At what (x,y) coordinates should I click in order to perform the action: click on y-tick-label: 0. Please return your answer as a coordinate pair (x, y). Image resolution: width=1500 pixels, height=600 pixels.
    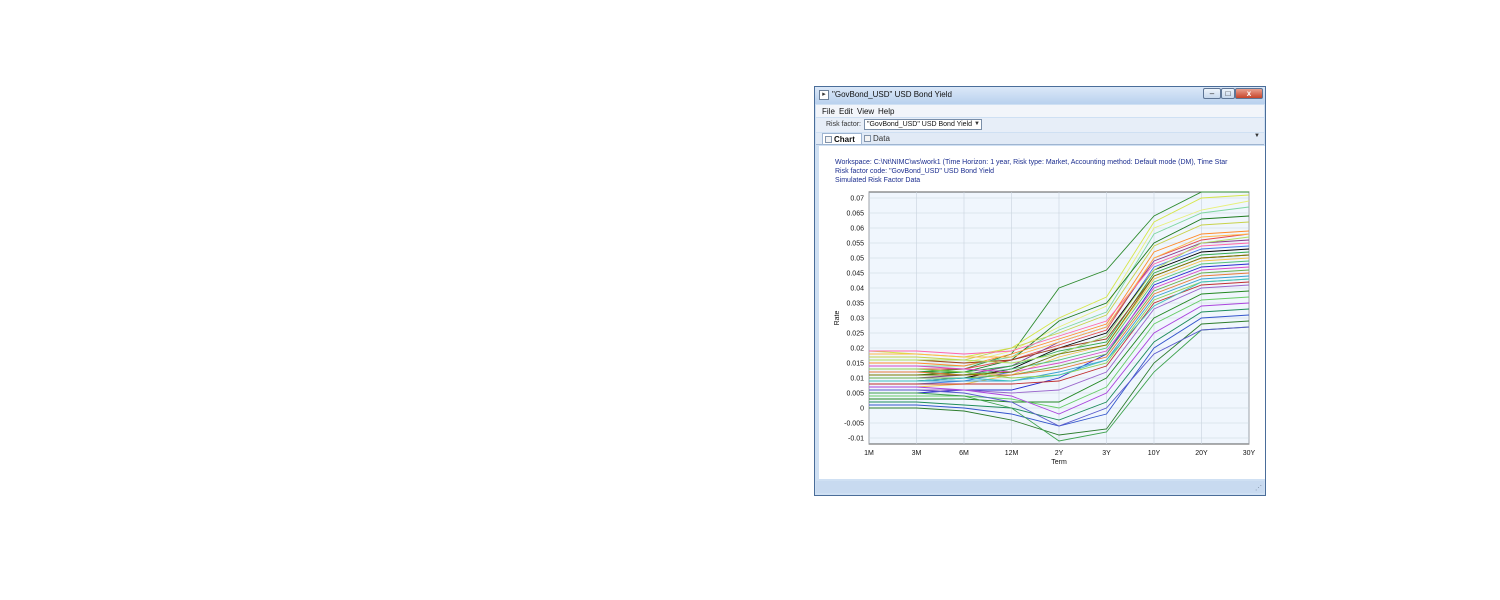
    Looking at the image, I should click on (862, 409).